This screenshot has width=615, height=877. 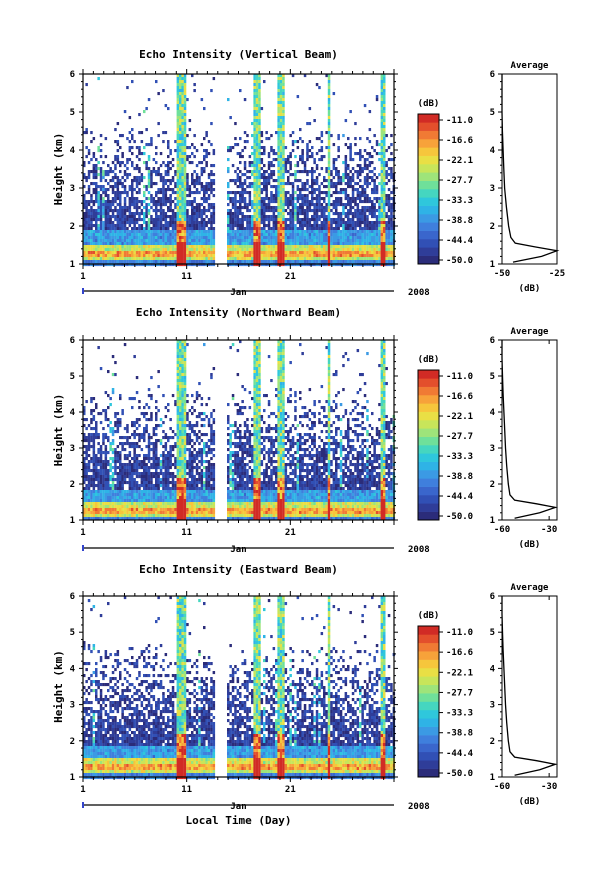 What do you see at coordinates (239, 820) in the screenshot?
I see `x-axis-label: Local Time (Day)` at bounding box center [239, 820].